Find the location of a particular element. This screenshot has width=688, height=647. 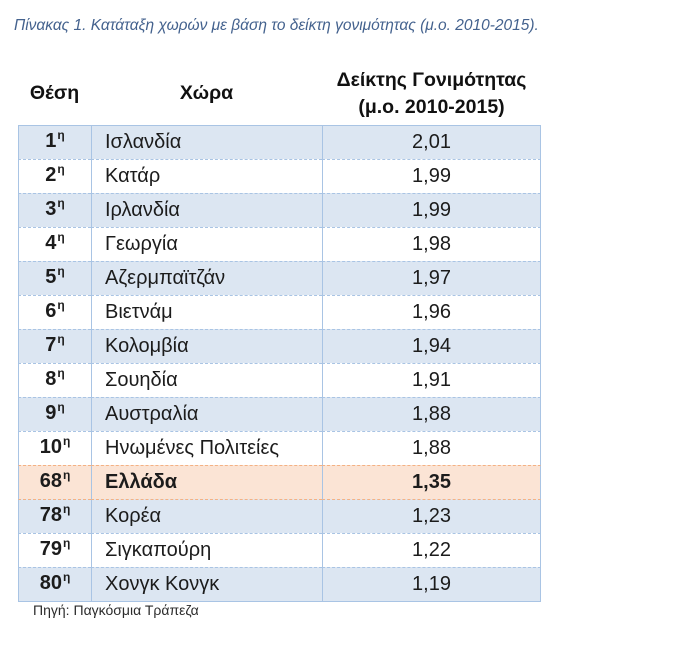

table-row: 4η Γεωργία 1,98 is located at coordinates (279, 244).